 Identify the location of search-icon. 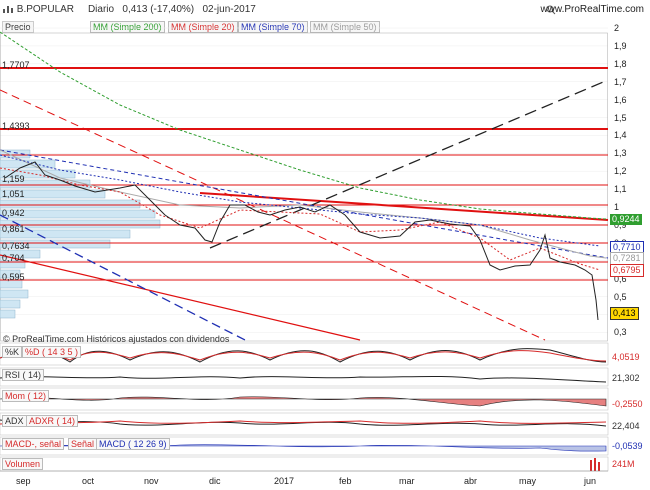
(551, 10).